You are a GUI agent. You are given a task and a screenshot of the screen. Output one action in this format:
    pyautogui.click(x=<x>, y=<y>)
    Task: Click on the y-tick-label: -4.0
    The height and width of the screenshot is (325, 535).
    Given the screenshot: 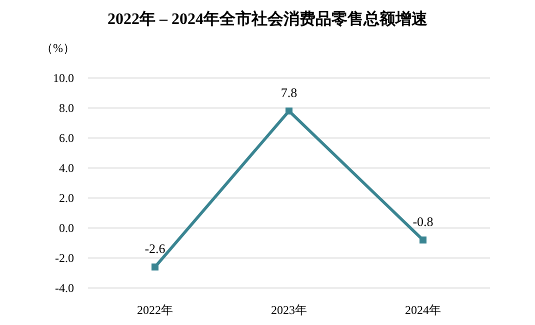 What is the action you would take?
    pyautogui.click(x=64, y=288)
    